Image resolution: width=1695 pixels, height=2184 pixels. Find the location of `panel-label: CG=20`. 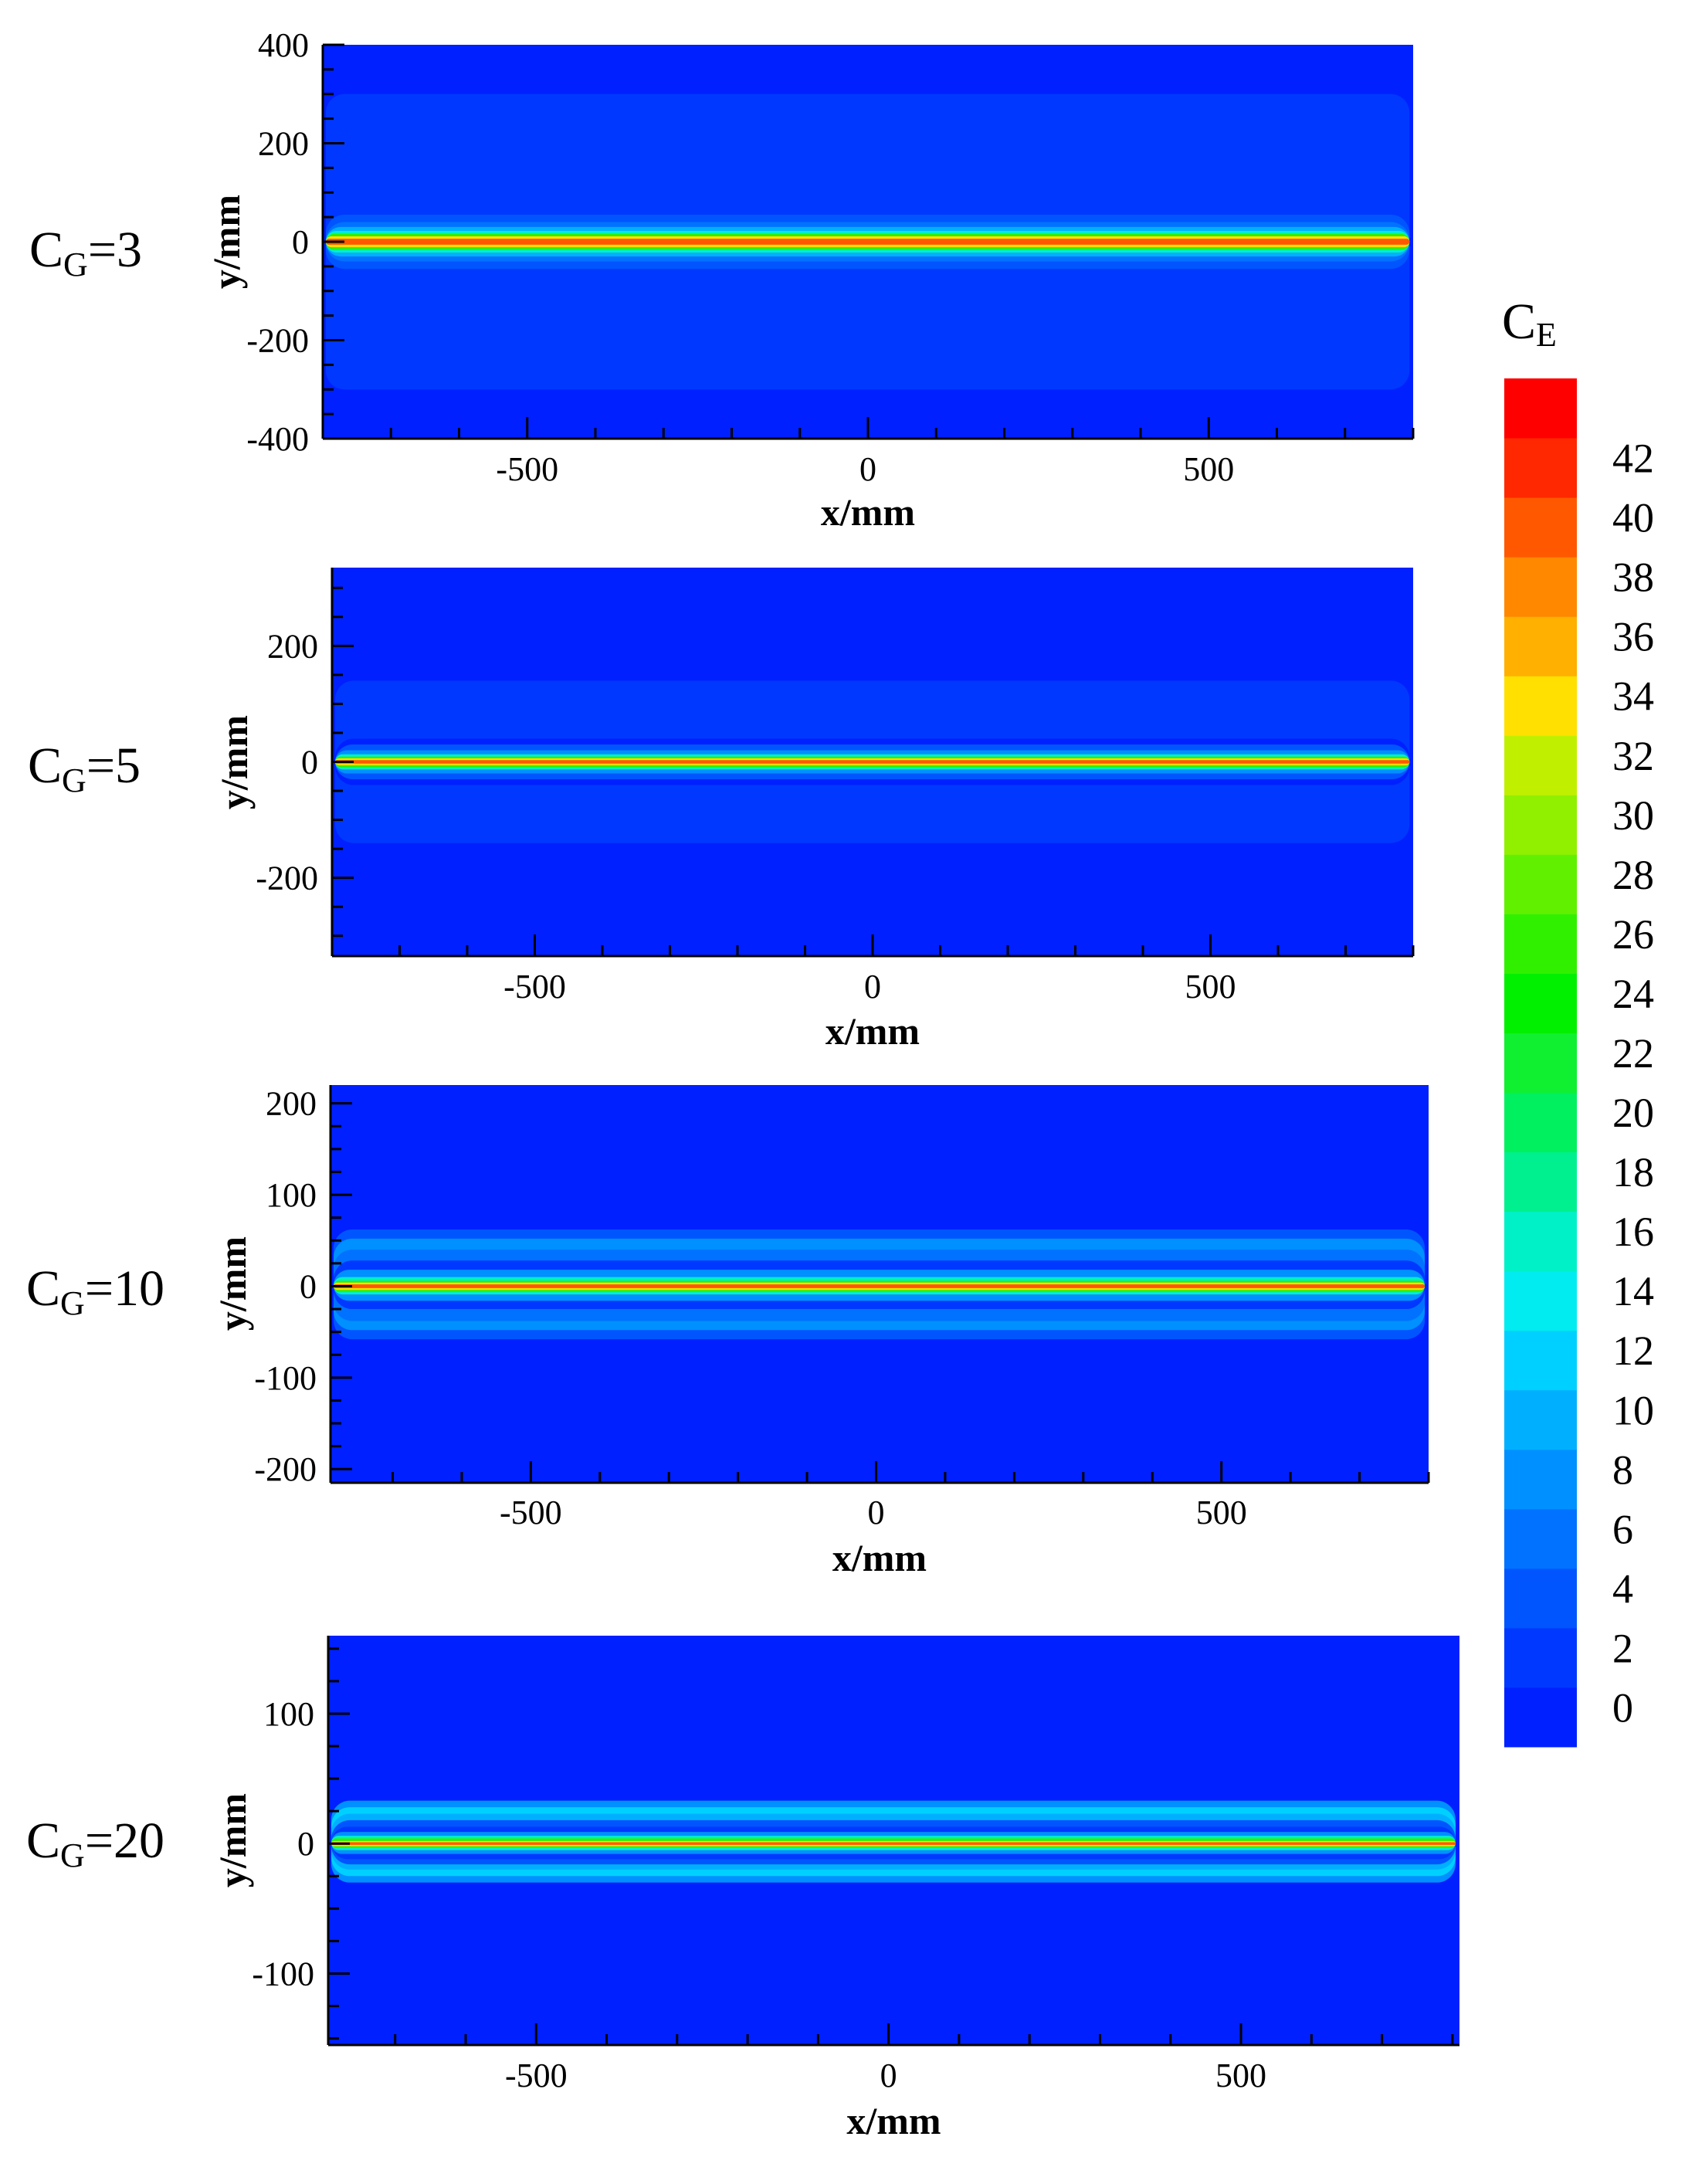

panel-label: CG=20 is located at coordinates (95, 1843).